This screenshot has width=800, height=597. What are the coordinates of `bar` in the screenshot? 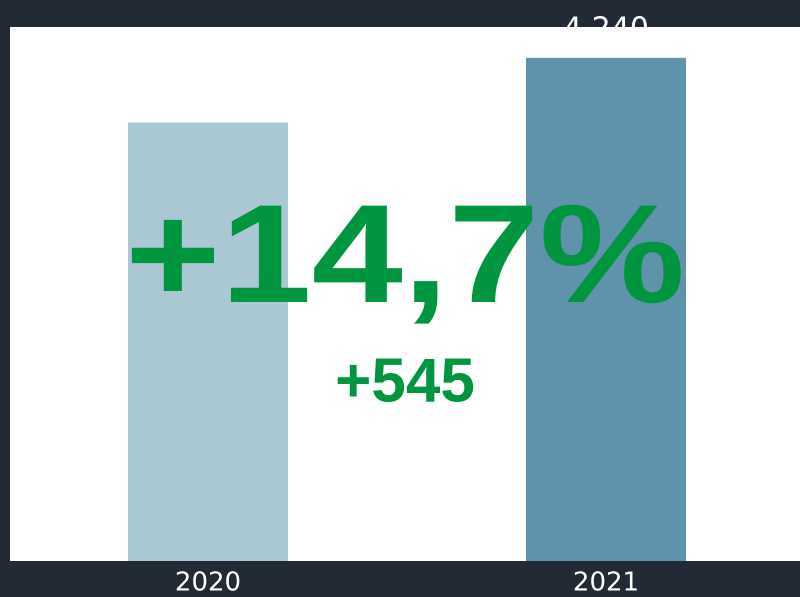 It's located at (208, 341).